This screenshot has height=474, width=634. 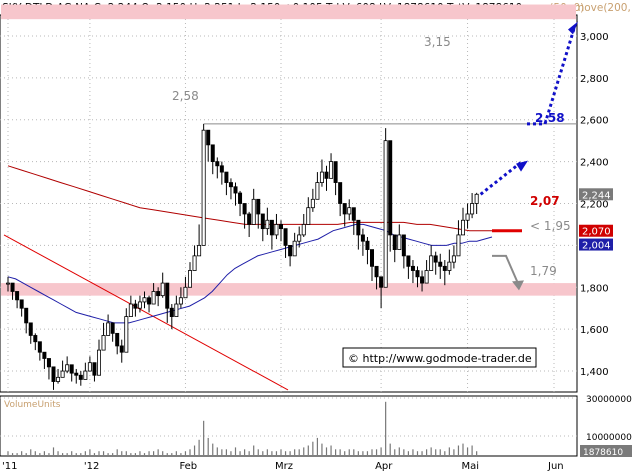 I want to click on volume-last-tag, so click(x=606, y=451).